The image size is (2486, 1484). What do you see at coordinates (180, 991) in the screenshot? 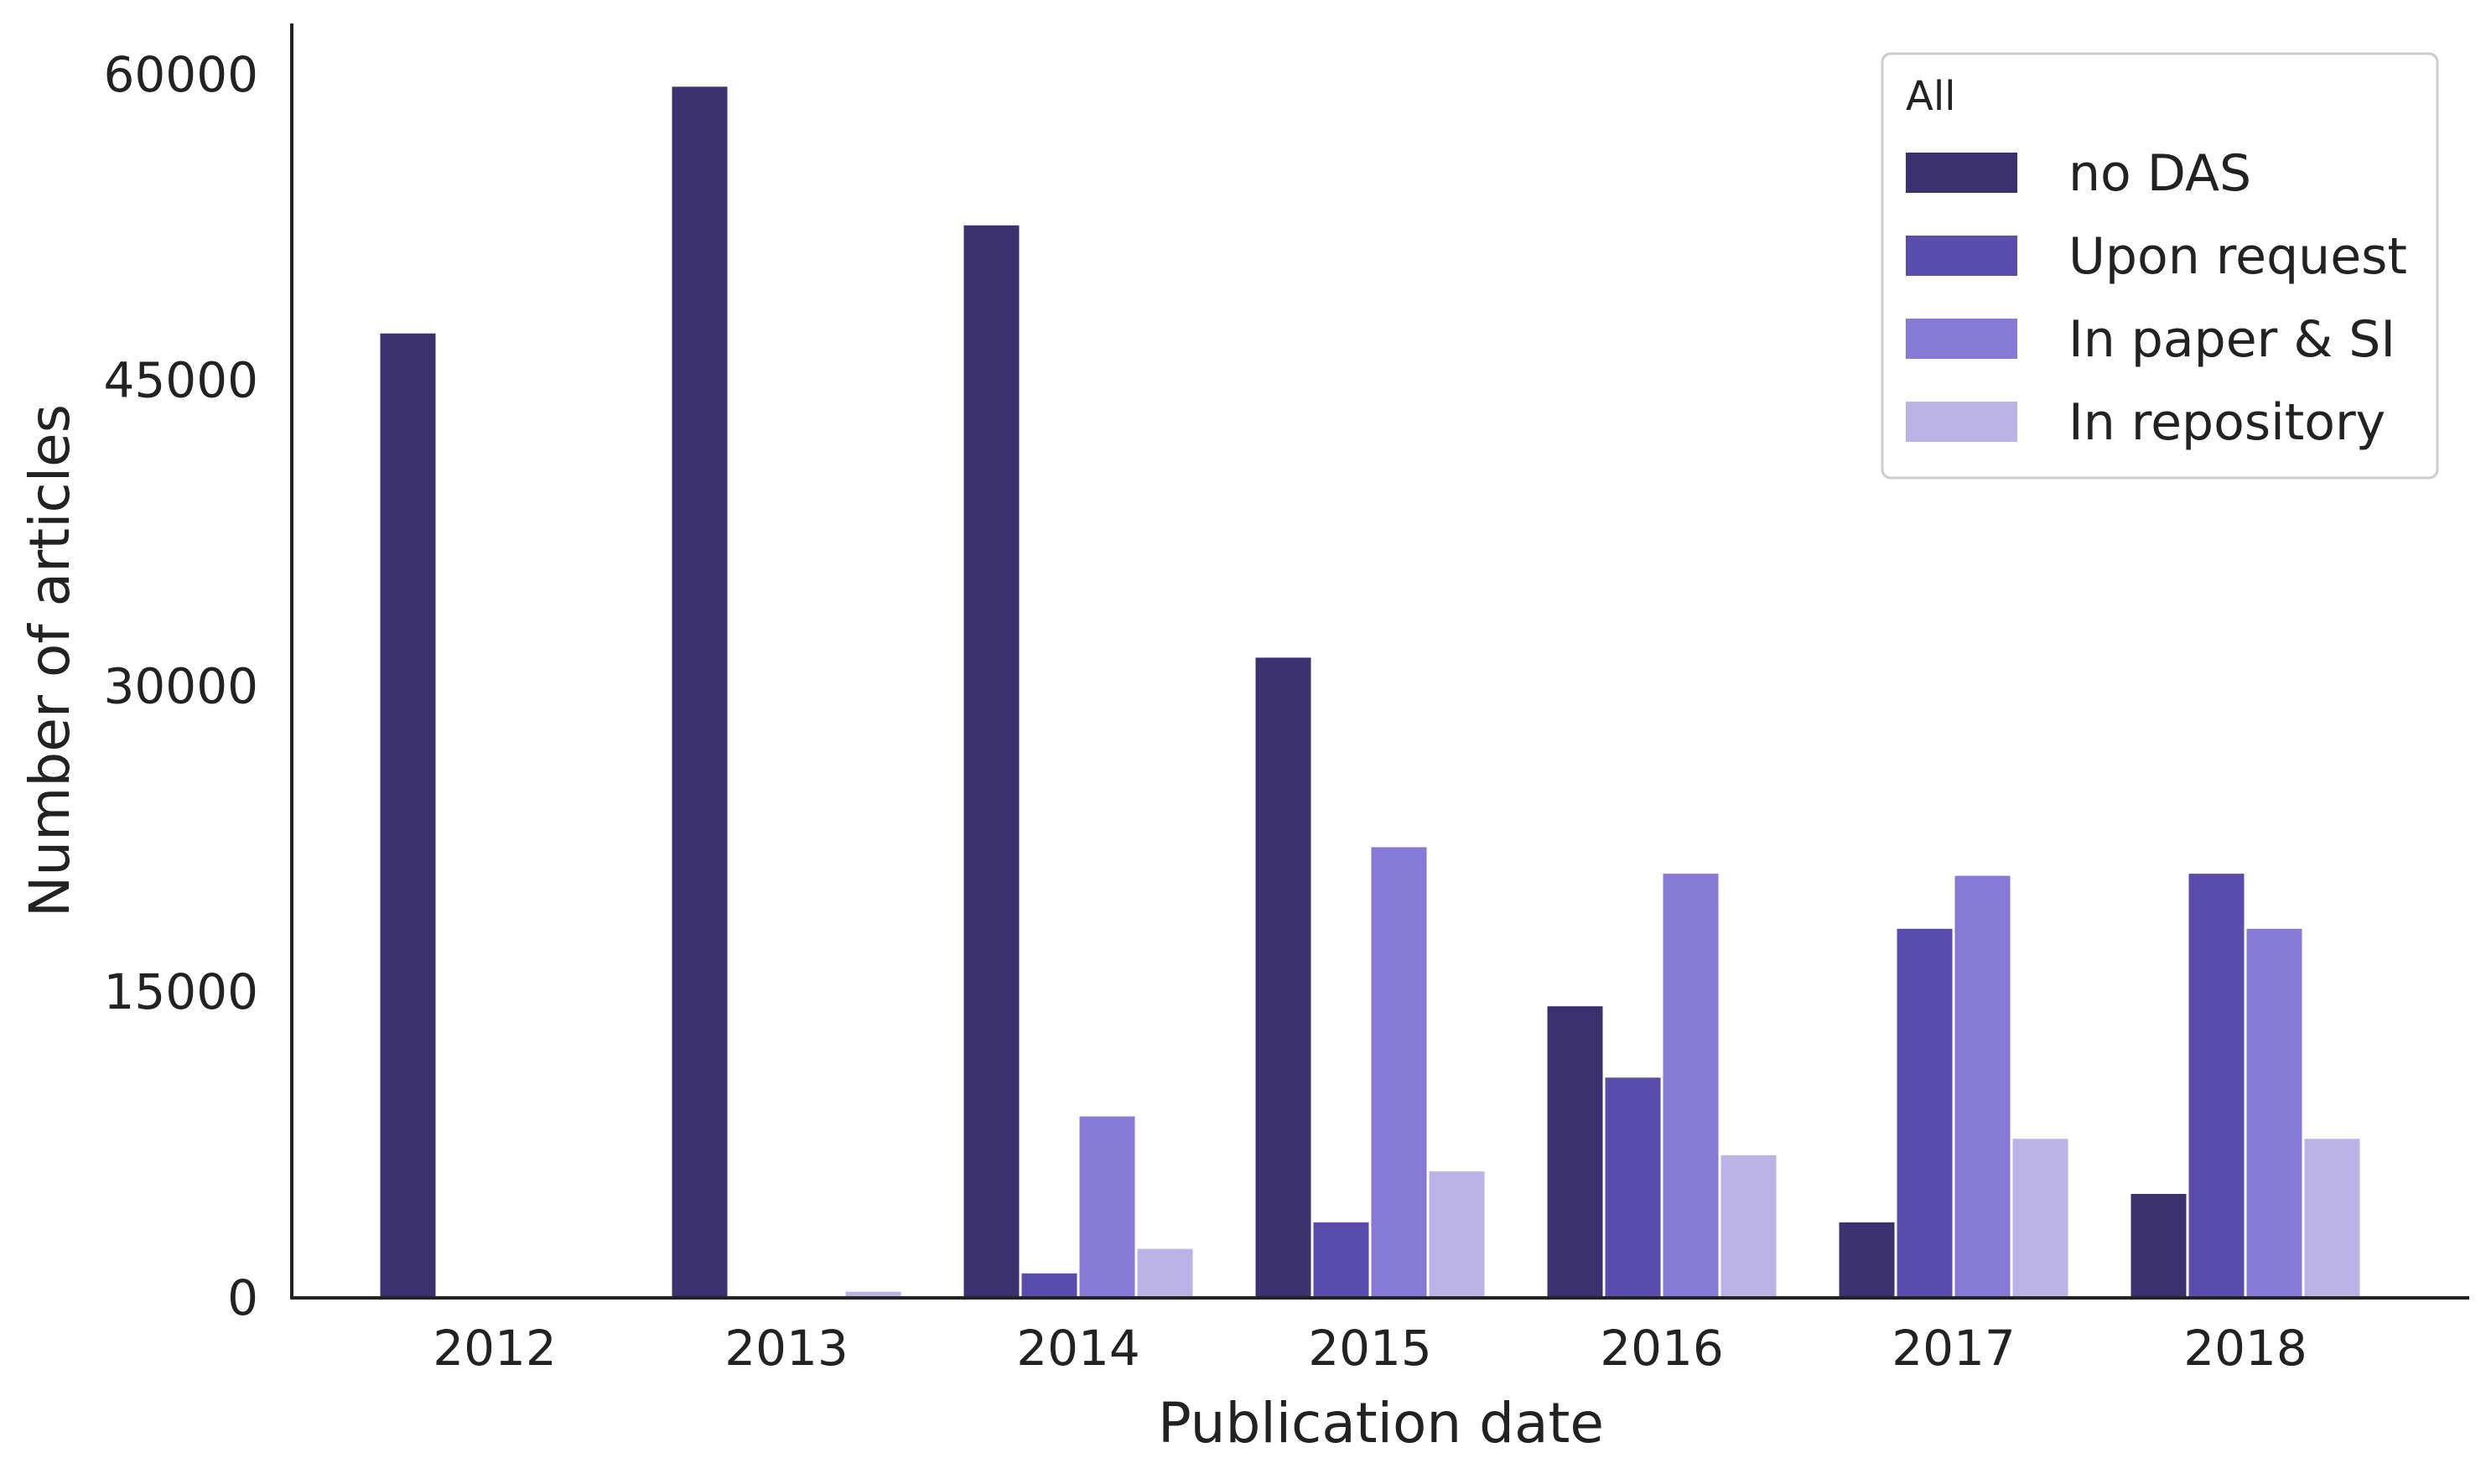
I see `y-tick-label-15000: 15000` at bounding box center [180, 991].